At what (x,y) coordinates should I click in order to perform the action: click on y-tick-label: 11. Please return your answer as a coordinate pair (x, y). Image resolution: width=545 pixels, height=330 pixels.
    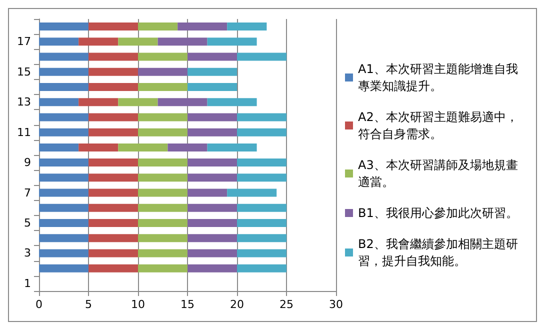
    Looking at the image, I should click on (24, 132).